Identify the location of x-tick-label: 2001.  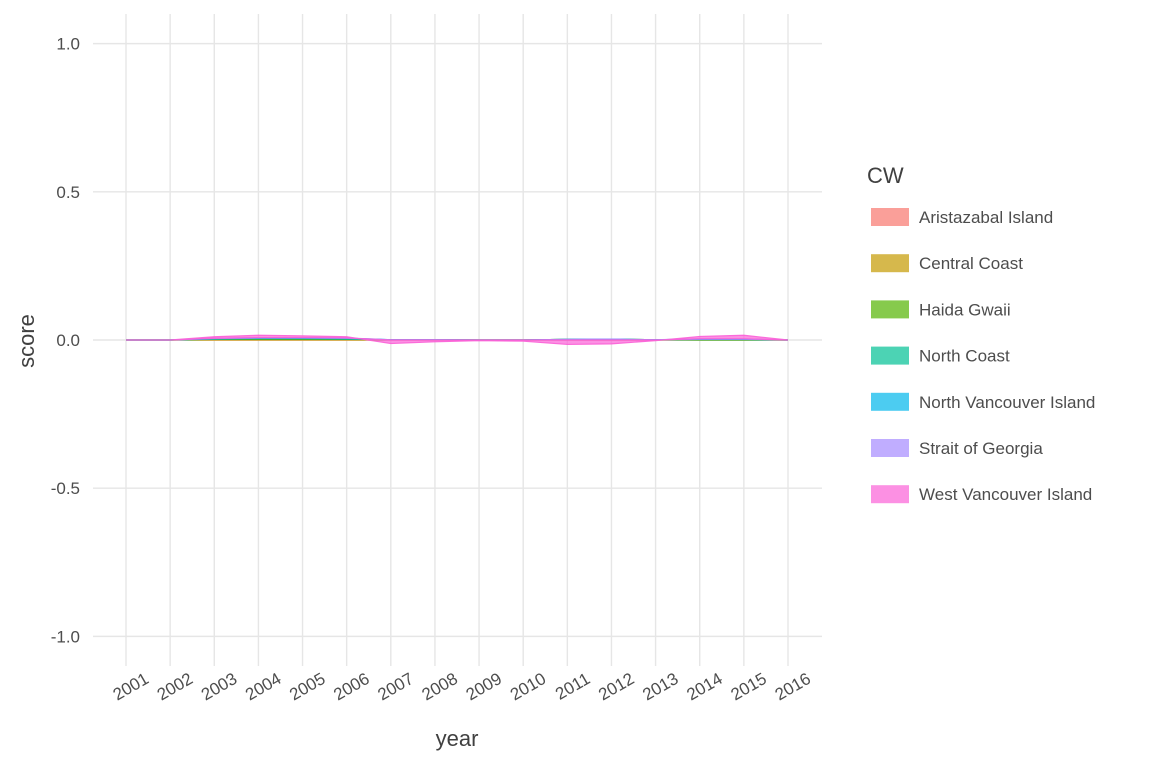
(131, 686).